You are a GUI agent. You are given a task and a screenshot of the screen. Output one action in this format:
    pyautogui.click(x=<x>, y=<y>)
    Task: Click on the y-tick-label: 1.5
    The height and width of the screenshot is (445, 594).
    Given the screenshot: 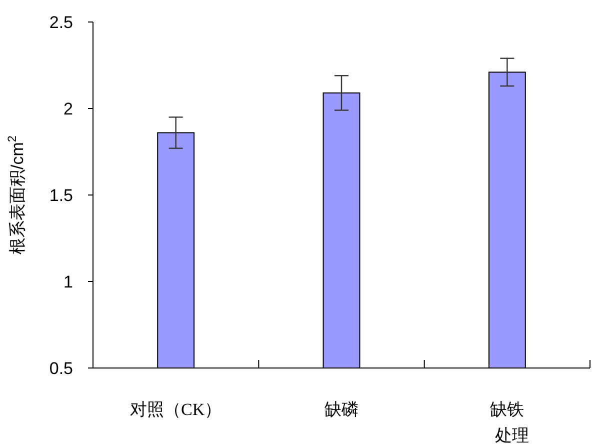 What is the action you would take?
    pyautogui.click(x=61, y=195)
    